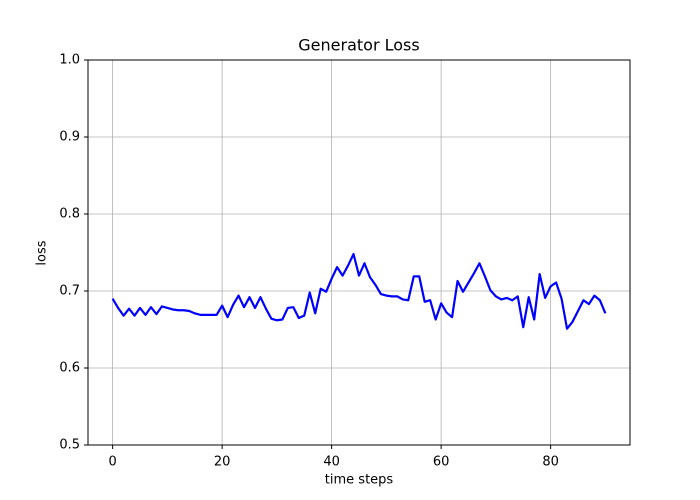 The height and width of the screenshot is (500, 700). What do you see at coordinates (69, 445) in the screenshot?
I see `y-tick-label: 0.5` at bounding box center [69, 445].